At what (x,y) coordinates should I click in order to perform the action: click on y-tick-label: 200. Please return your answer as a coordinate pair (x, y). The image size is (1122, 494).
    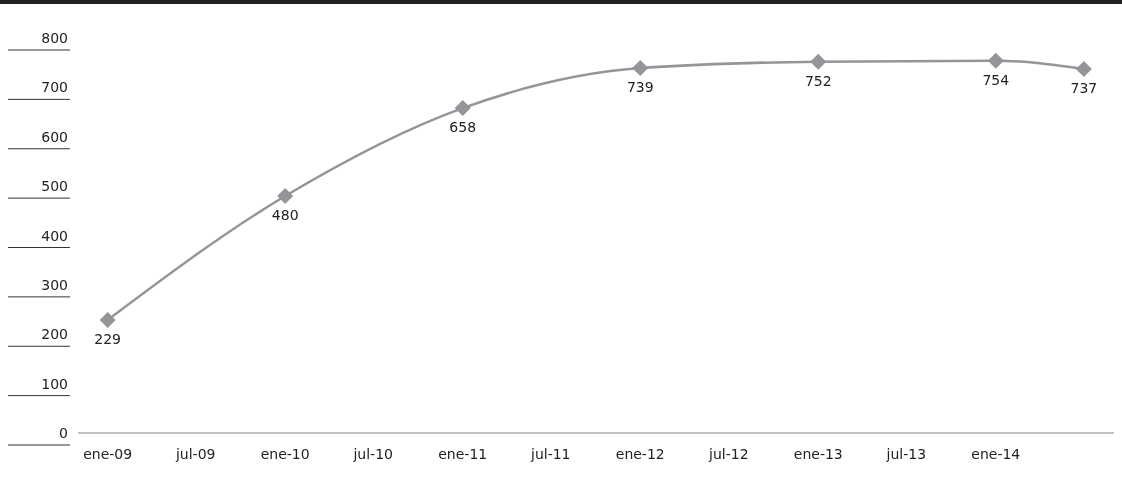
    Looking at the image, I should click on (54, 334).